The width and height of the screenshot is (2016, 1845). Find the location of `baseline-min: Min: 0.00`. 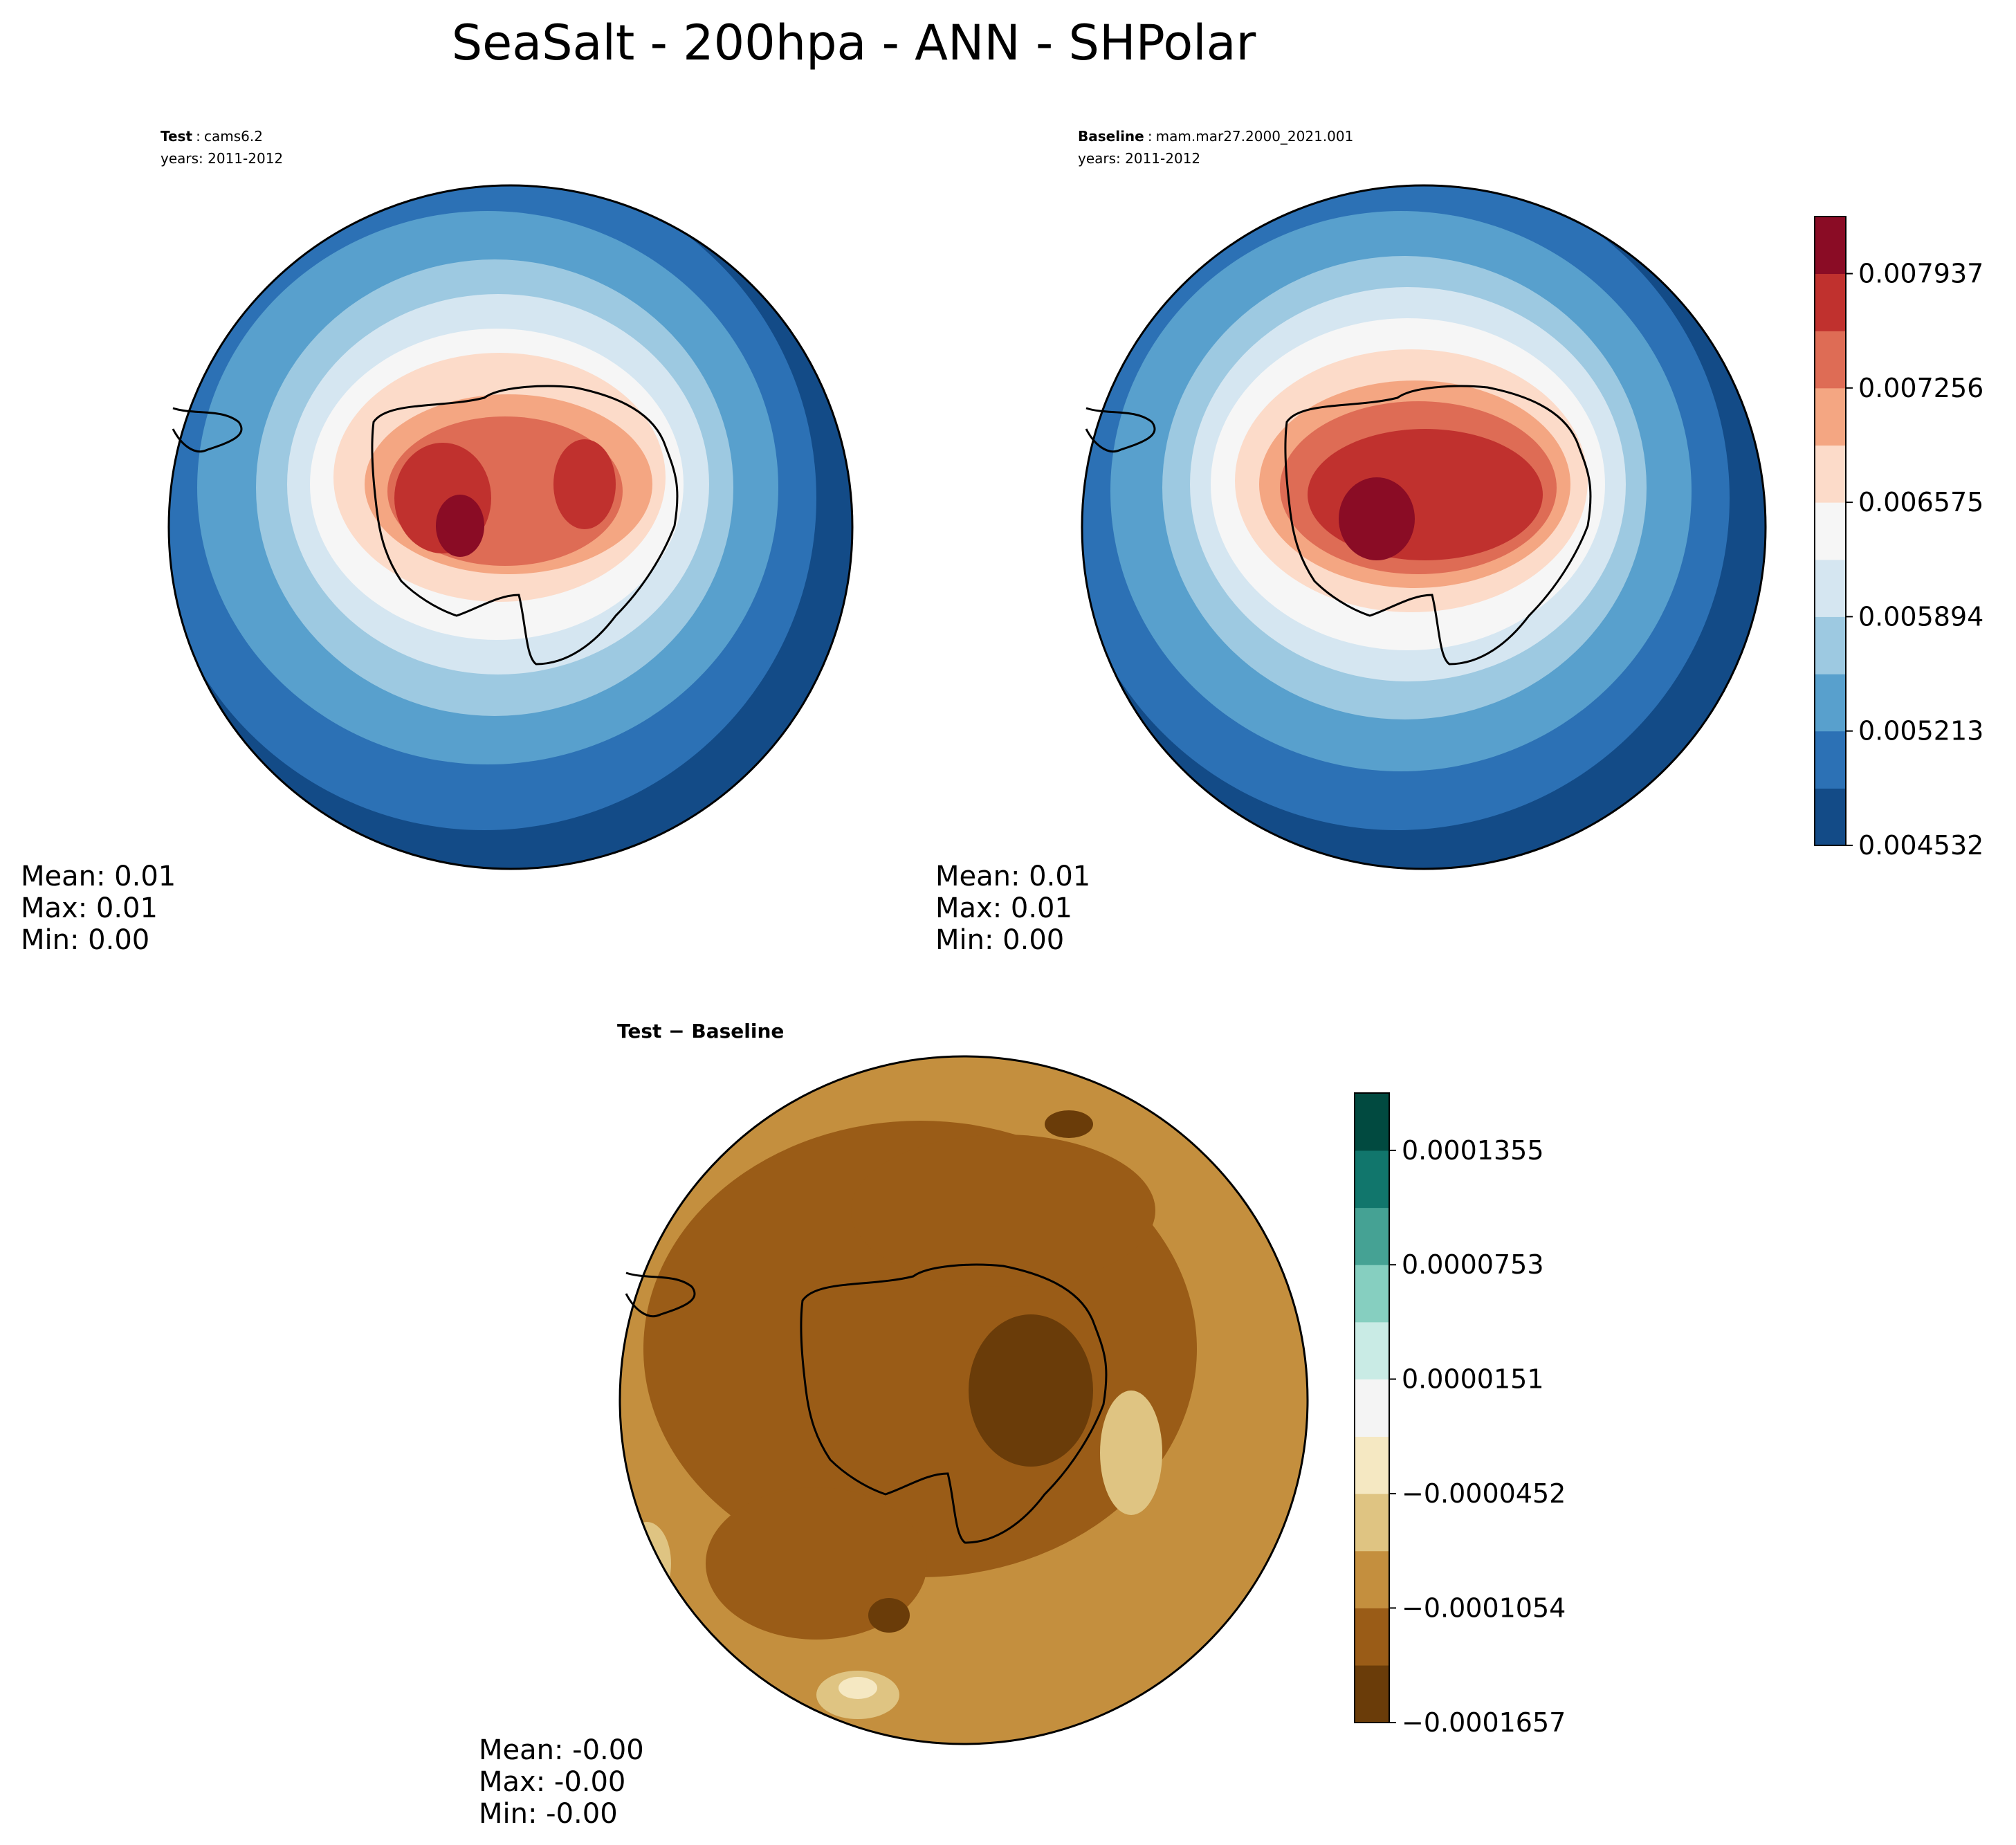

baseline-min: Min: 0.00 is located at coordinates (1000, 940).